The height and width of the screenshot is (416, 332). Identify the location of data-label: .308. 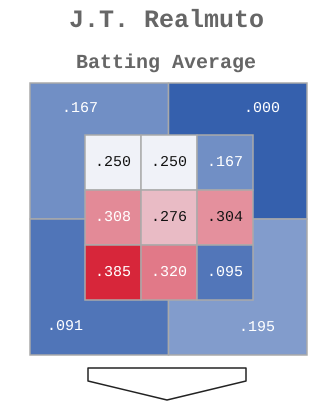
(113, 217).